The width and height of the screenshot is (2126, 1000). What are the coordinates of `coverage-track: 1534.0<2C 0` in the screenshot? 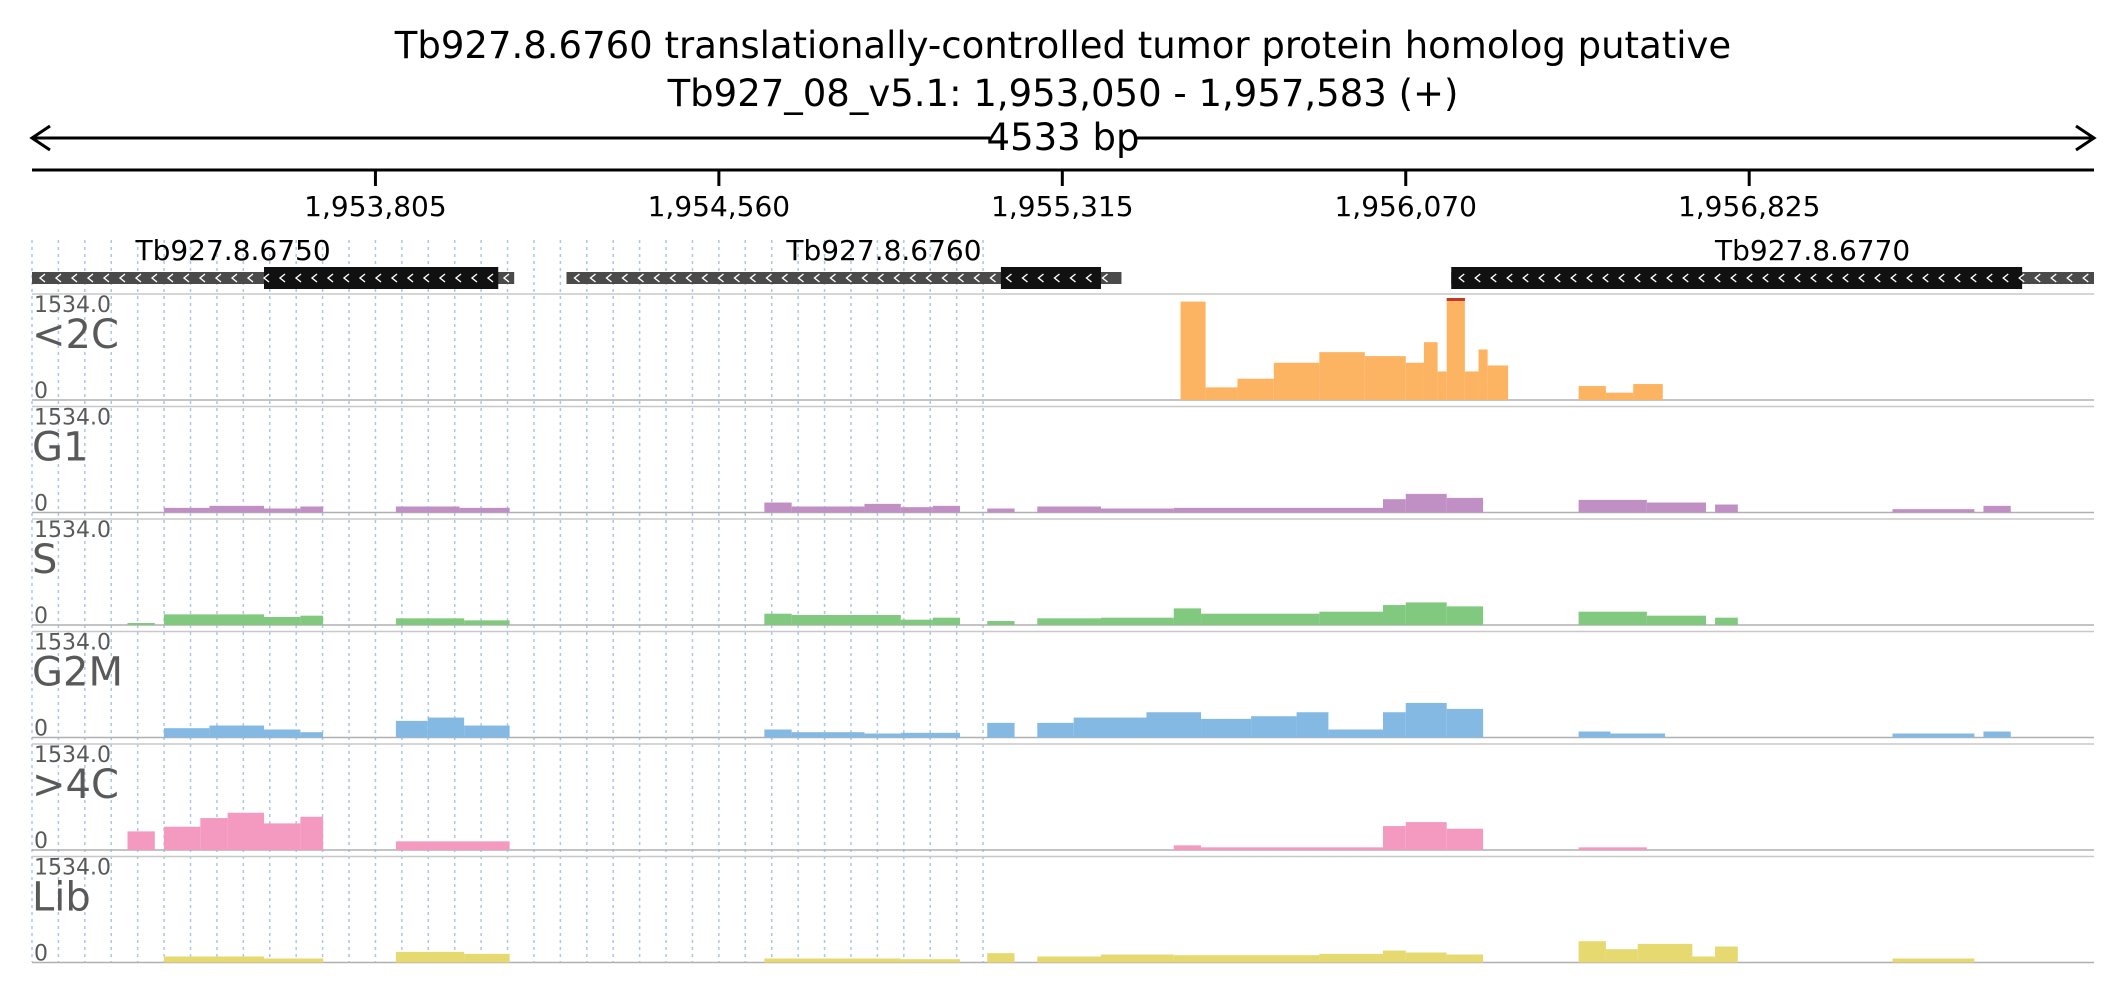 It's located at (1063, 348).